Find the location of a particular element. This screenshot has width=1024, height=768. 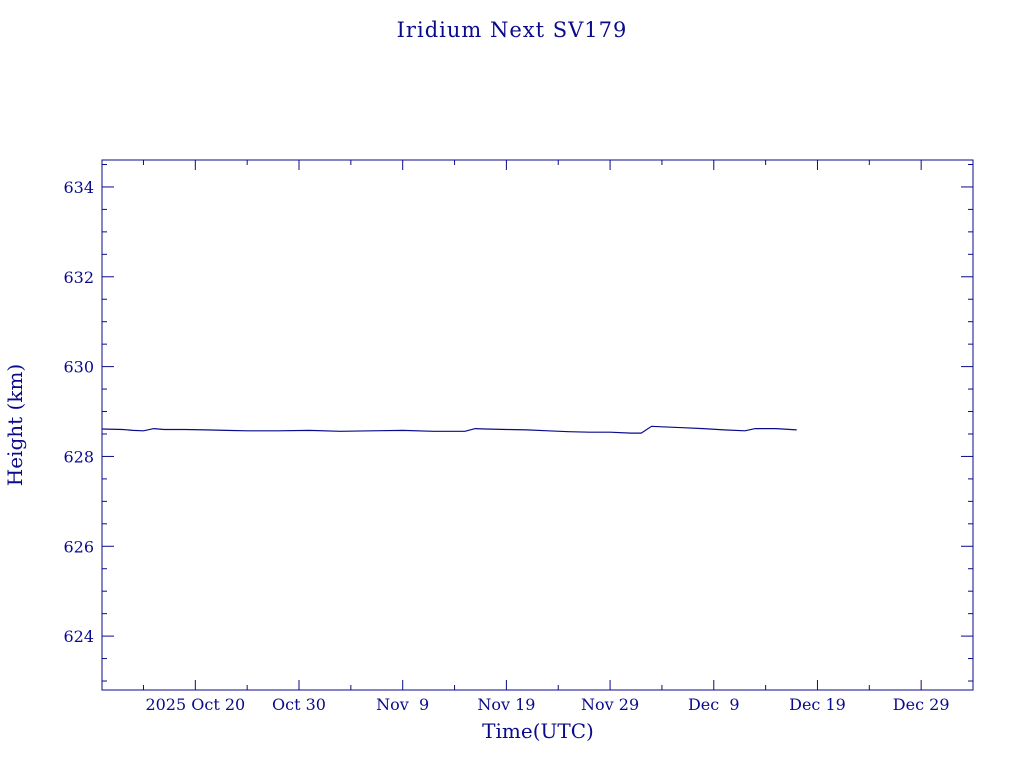

y-axis-label: Height (km) is located at coordinates (15, 425).